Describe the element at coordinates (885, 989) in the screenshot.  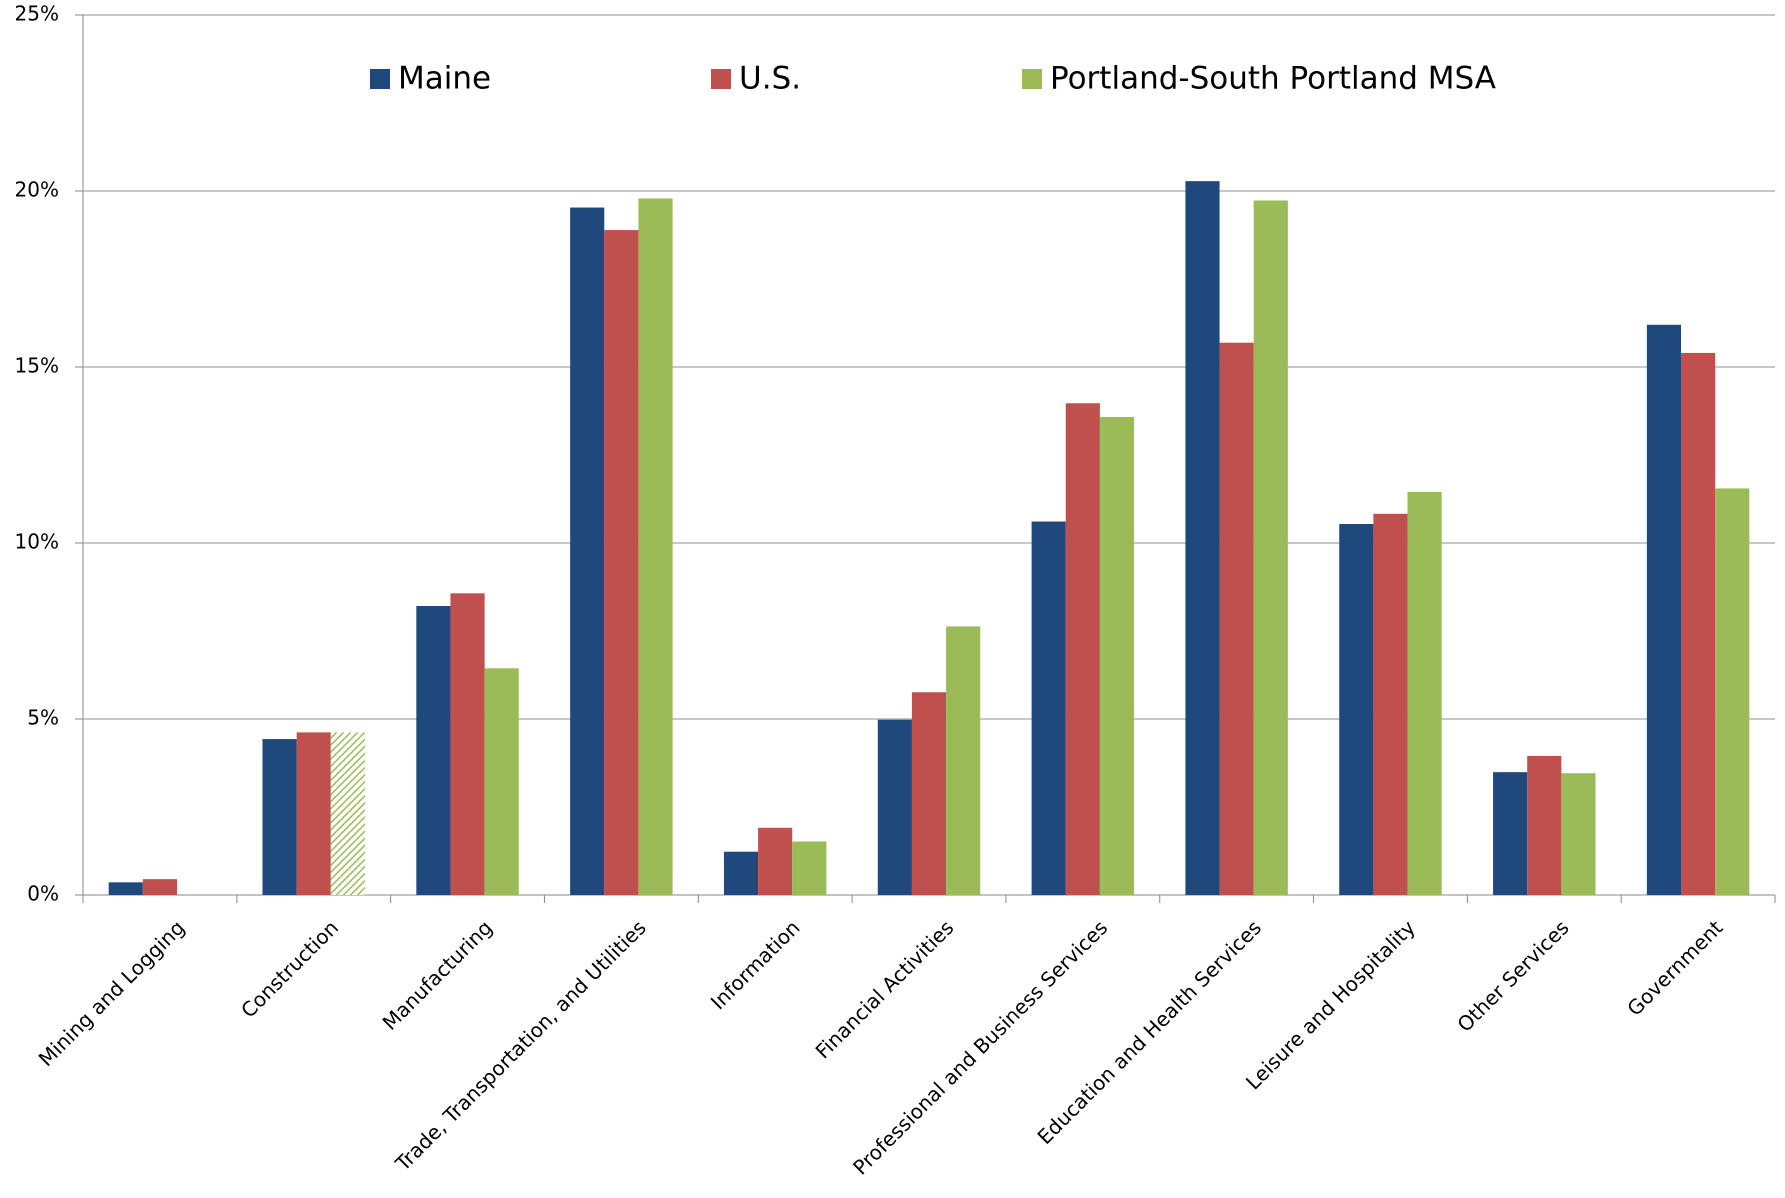
I see `x-tick-label: Financial Activities` at that location.